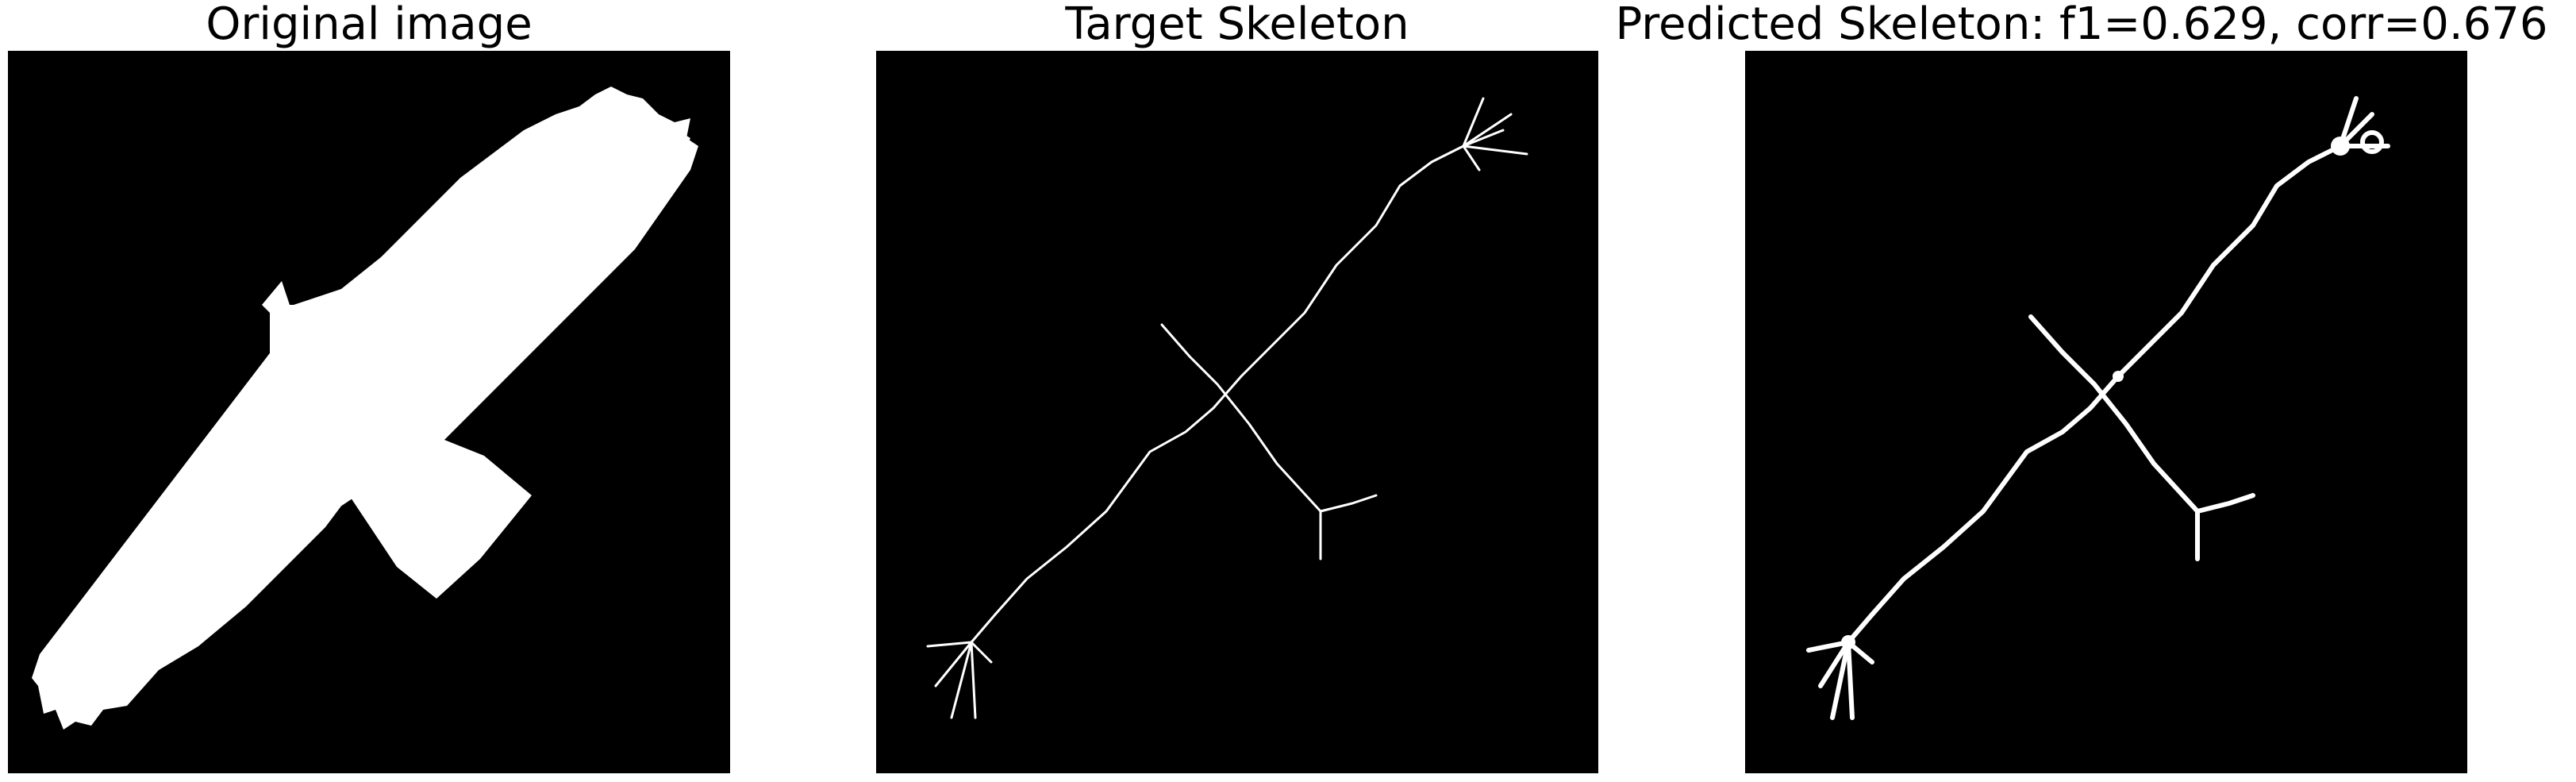 The image size is (2576, 782). What do you see at coordinates (2372, 142) in the screenshot?
I see `predicted-right-loop` at bounding box center [2372, 142].